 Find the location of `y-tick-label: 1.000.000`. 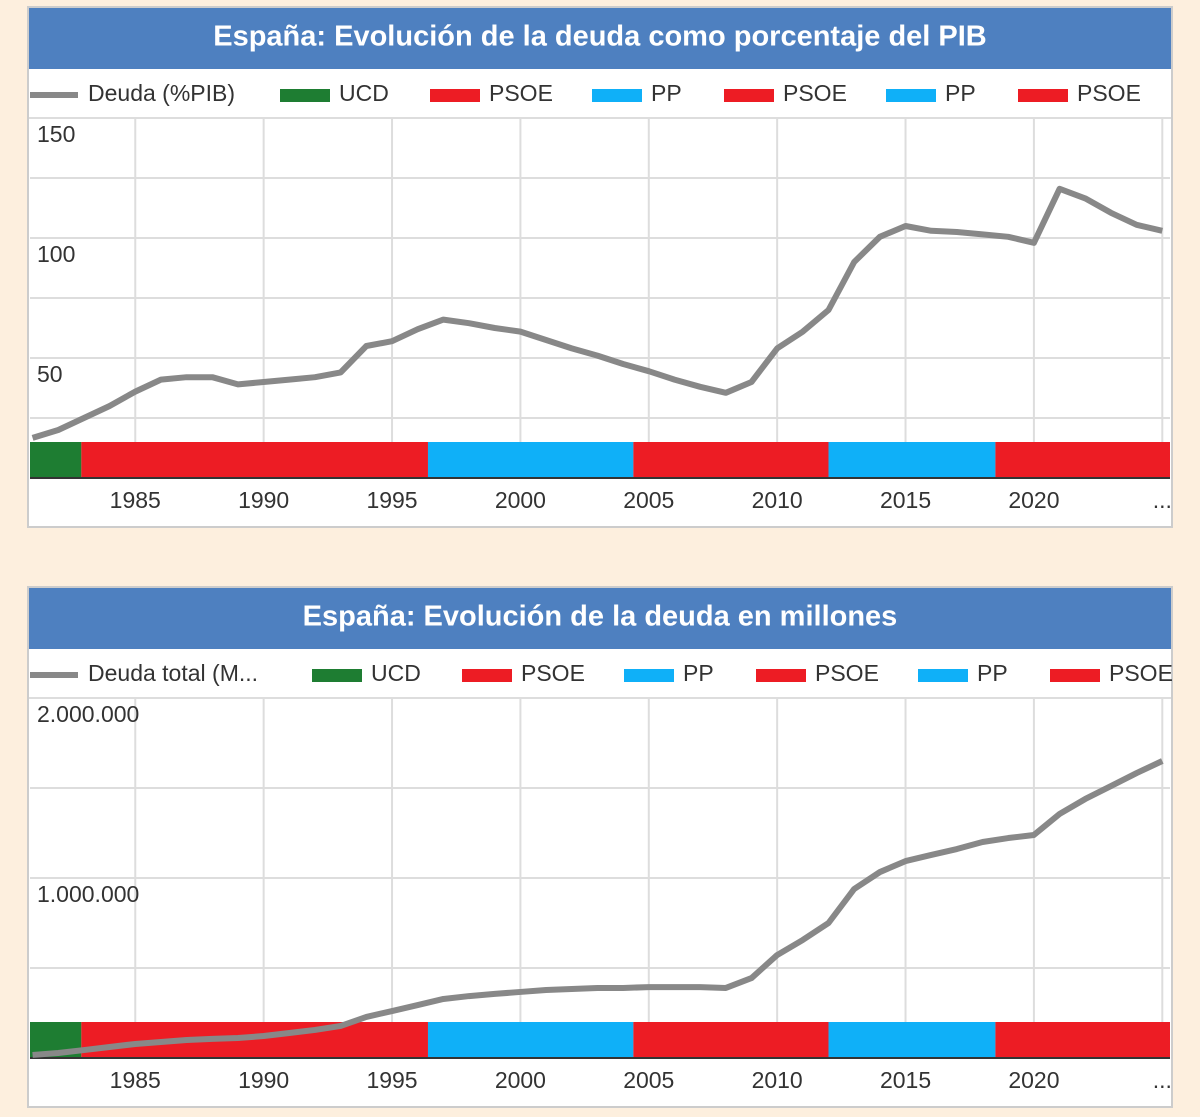

y-tick-label: 1.000.000 is located at coordinates (88, 894).